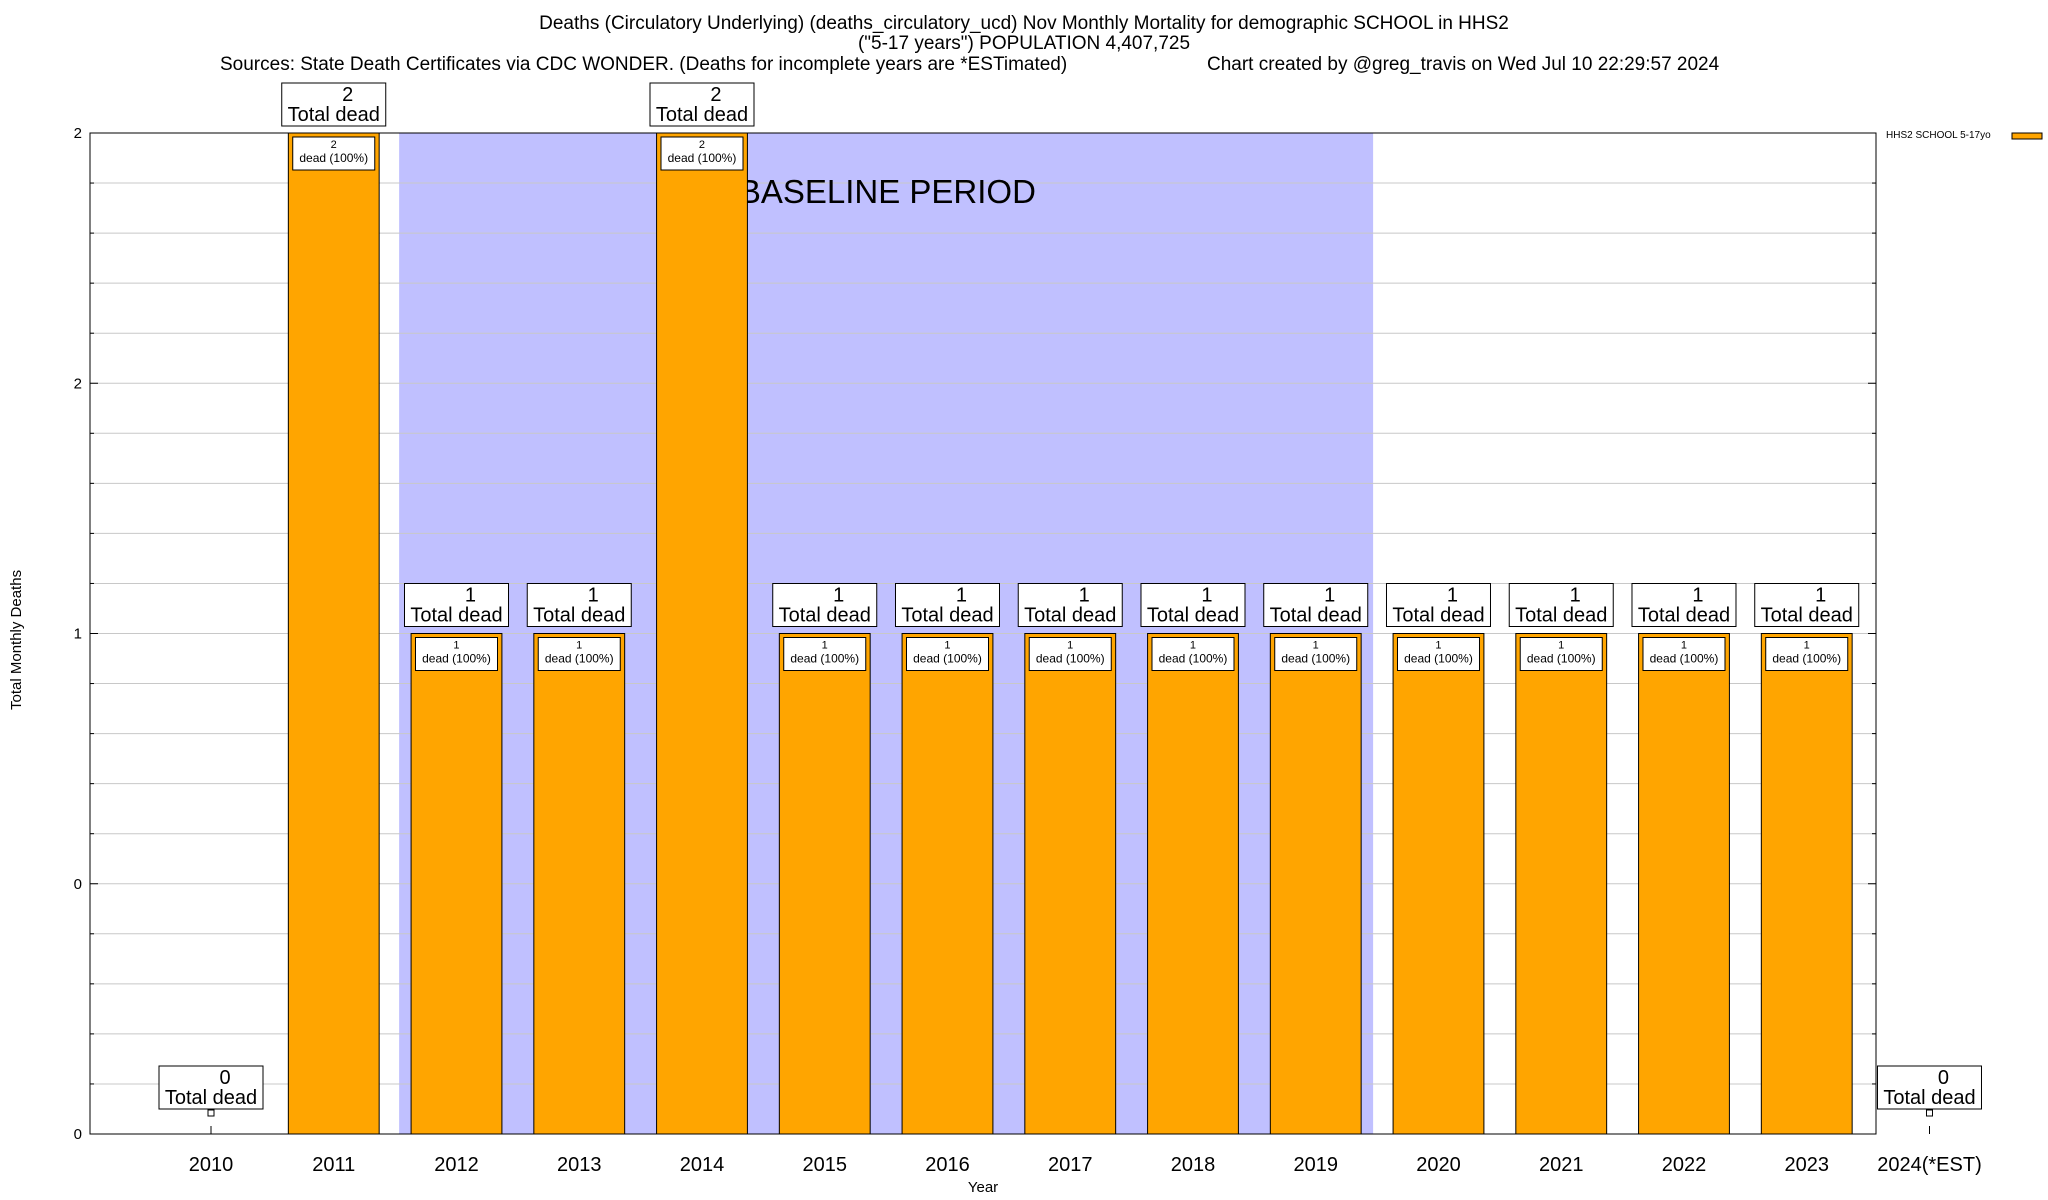  Describe the element at coordinates (1561, 1165) in the screenshot. I see `x-tick-label: 2021` at that location.